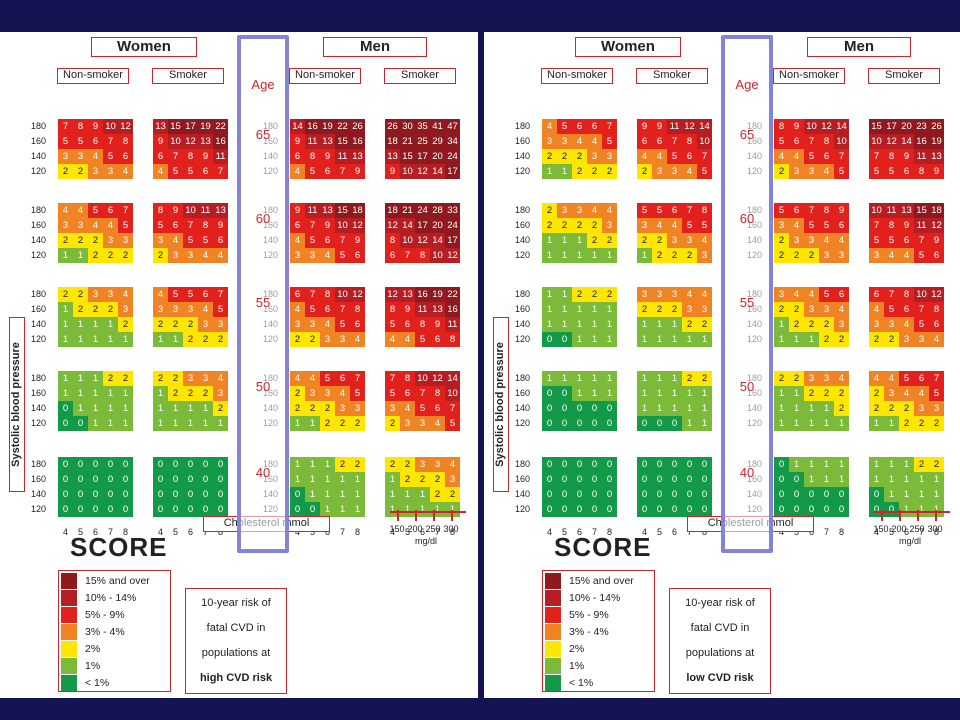 The image size is (960, 720). Describe the element at coordinates (93, 76) in the screenshot. I see `women-nonsmoker-label: Non-smoker` at that location.